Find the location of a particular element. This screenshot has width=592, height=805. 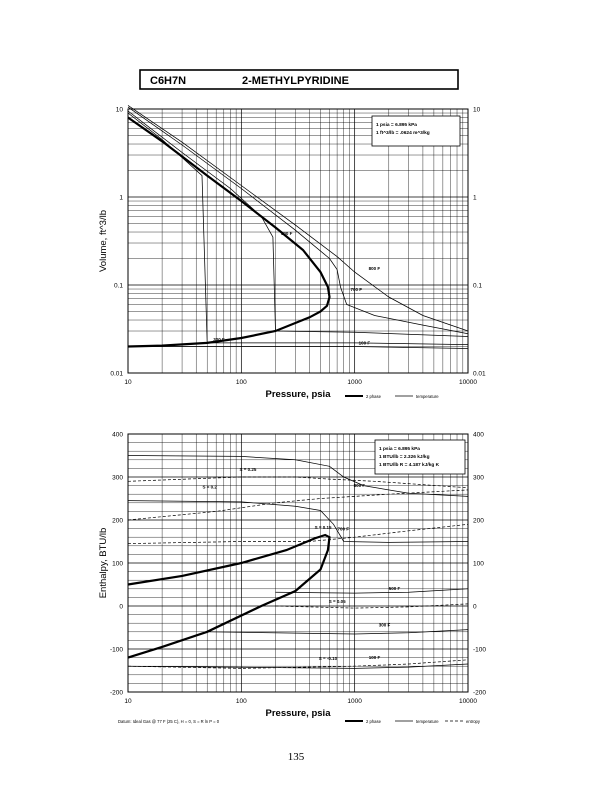

y-tick-label-right: 300 is located at coordinates (478, 478).